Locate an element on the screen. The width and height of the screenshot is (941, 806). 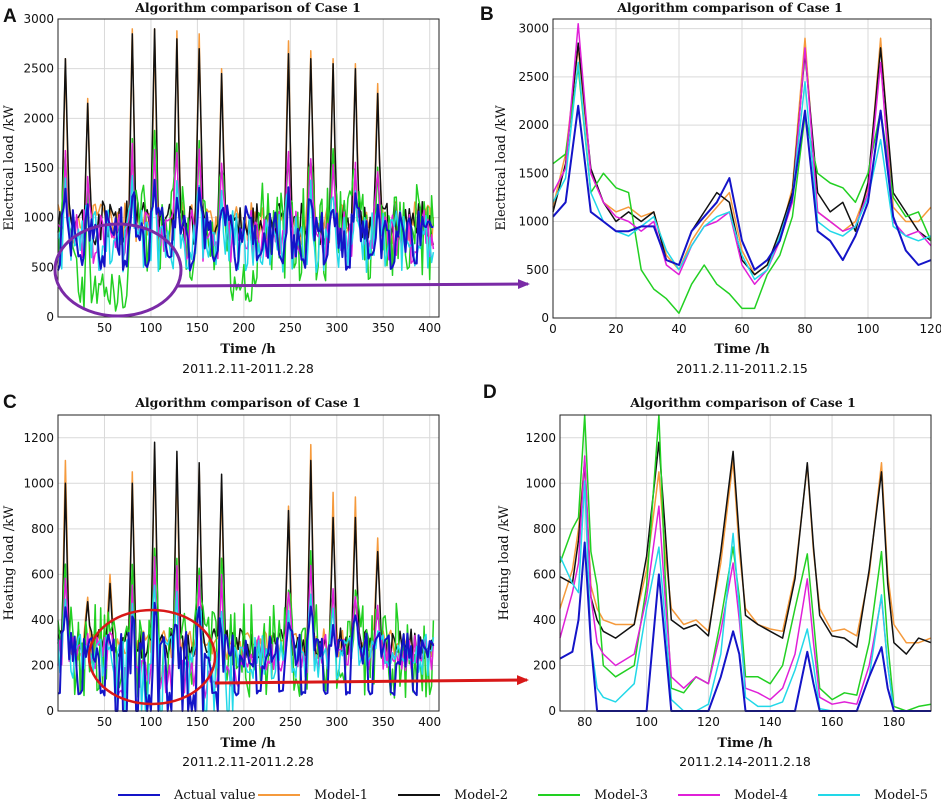
panel-label-b: B is located at coordinates (487, 14).